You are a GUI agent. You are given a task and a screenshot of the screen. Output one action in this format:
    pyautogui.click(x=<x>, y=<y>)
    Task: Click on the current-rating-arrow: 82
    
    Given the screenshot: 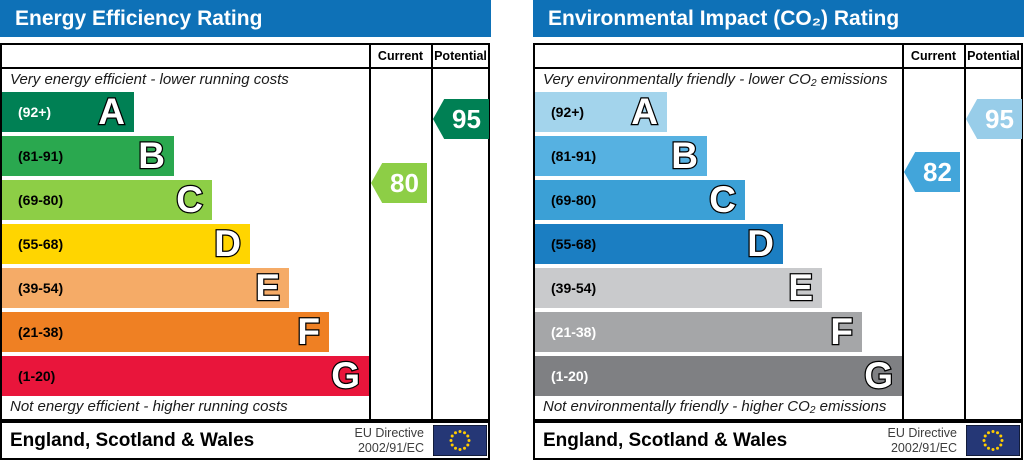 What is the action you would take?
    pyautogui.click(x=932, y=172)
    